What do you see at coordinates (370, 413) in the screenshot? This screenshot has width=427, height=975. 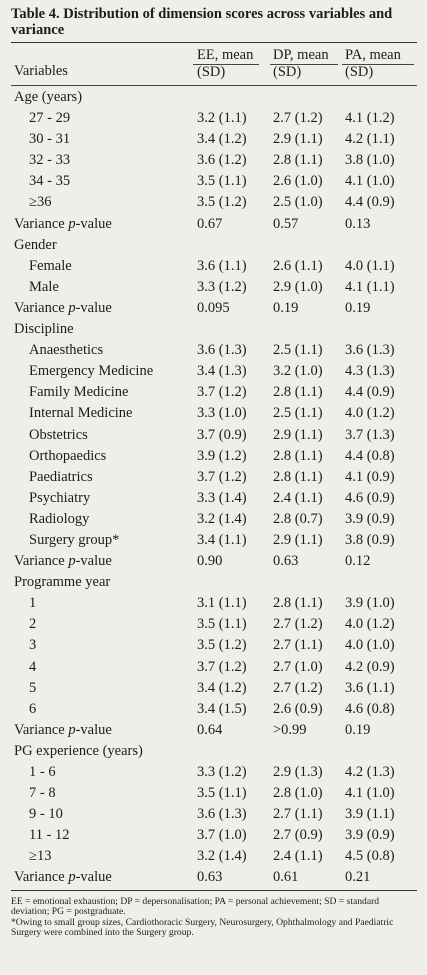 I see `cell-pa: 4.0 (1.2)` at bounding box center [370, 413].